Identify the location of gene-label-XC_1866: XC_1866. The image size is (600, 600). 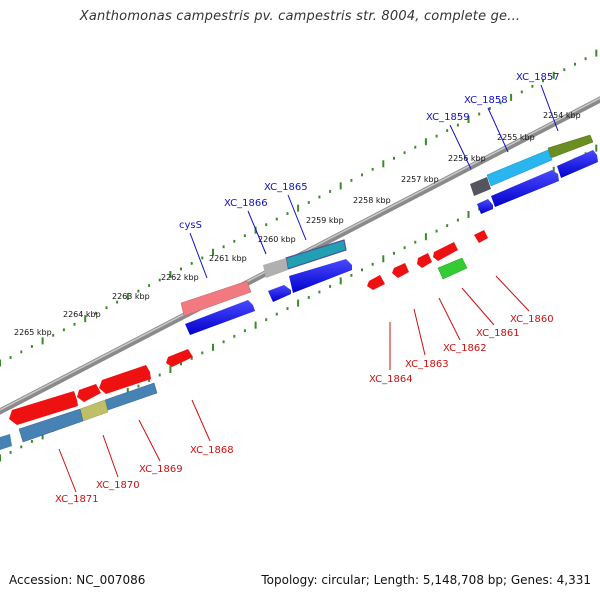
(246, 203).